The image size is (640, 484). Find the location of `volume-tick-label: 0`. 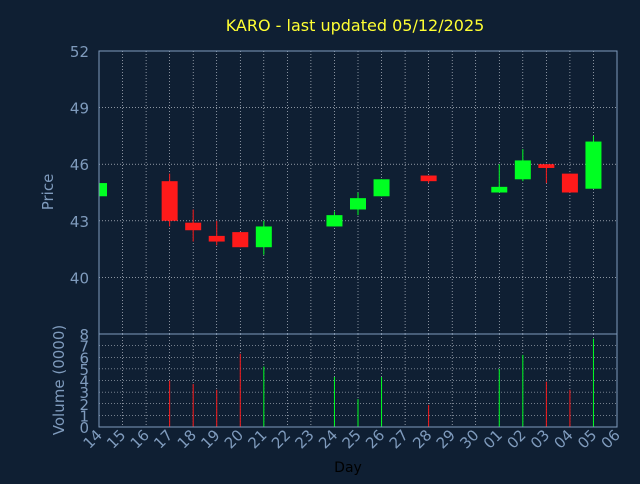

volume-tick-label: 0 is located at coordinates (84, 428).